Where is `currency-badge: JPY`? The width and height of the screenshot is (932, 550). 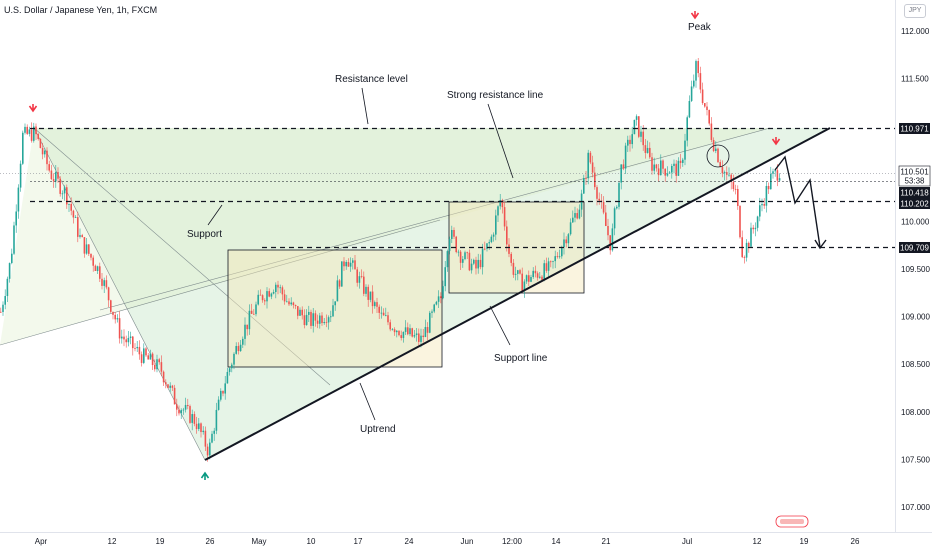 currency-badge: JPY is located at coordinates (915, 11).